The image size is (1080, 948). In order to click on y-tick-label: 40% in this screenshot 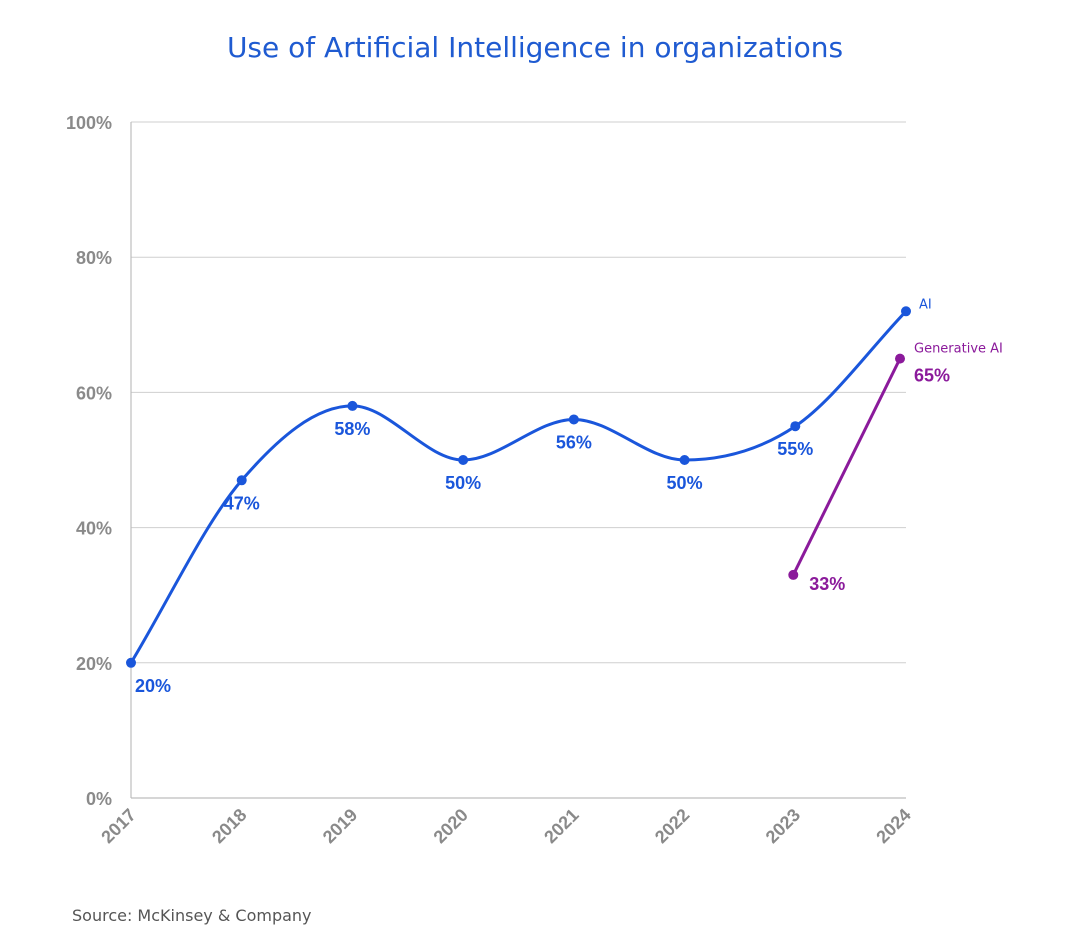, I will do `click(94, 529)`.